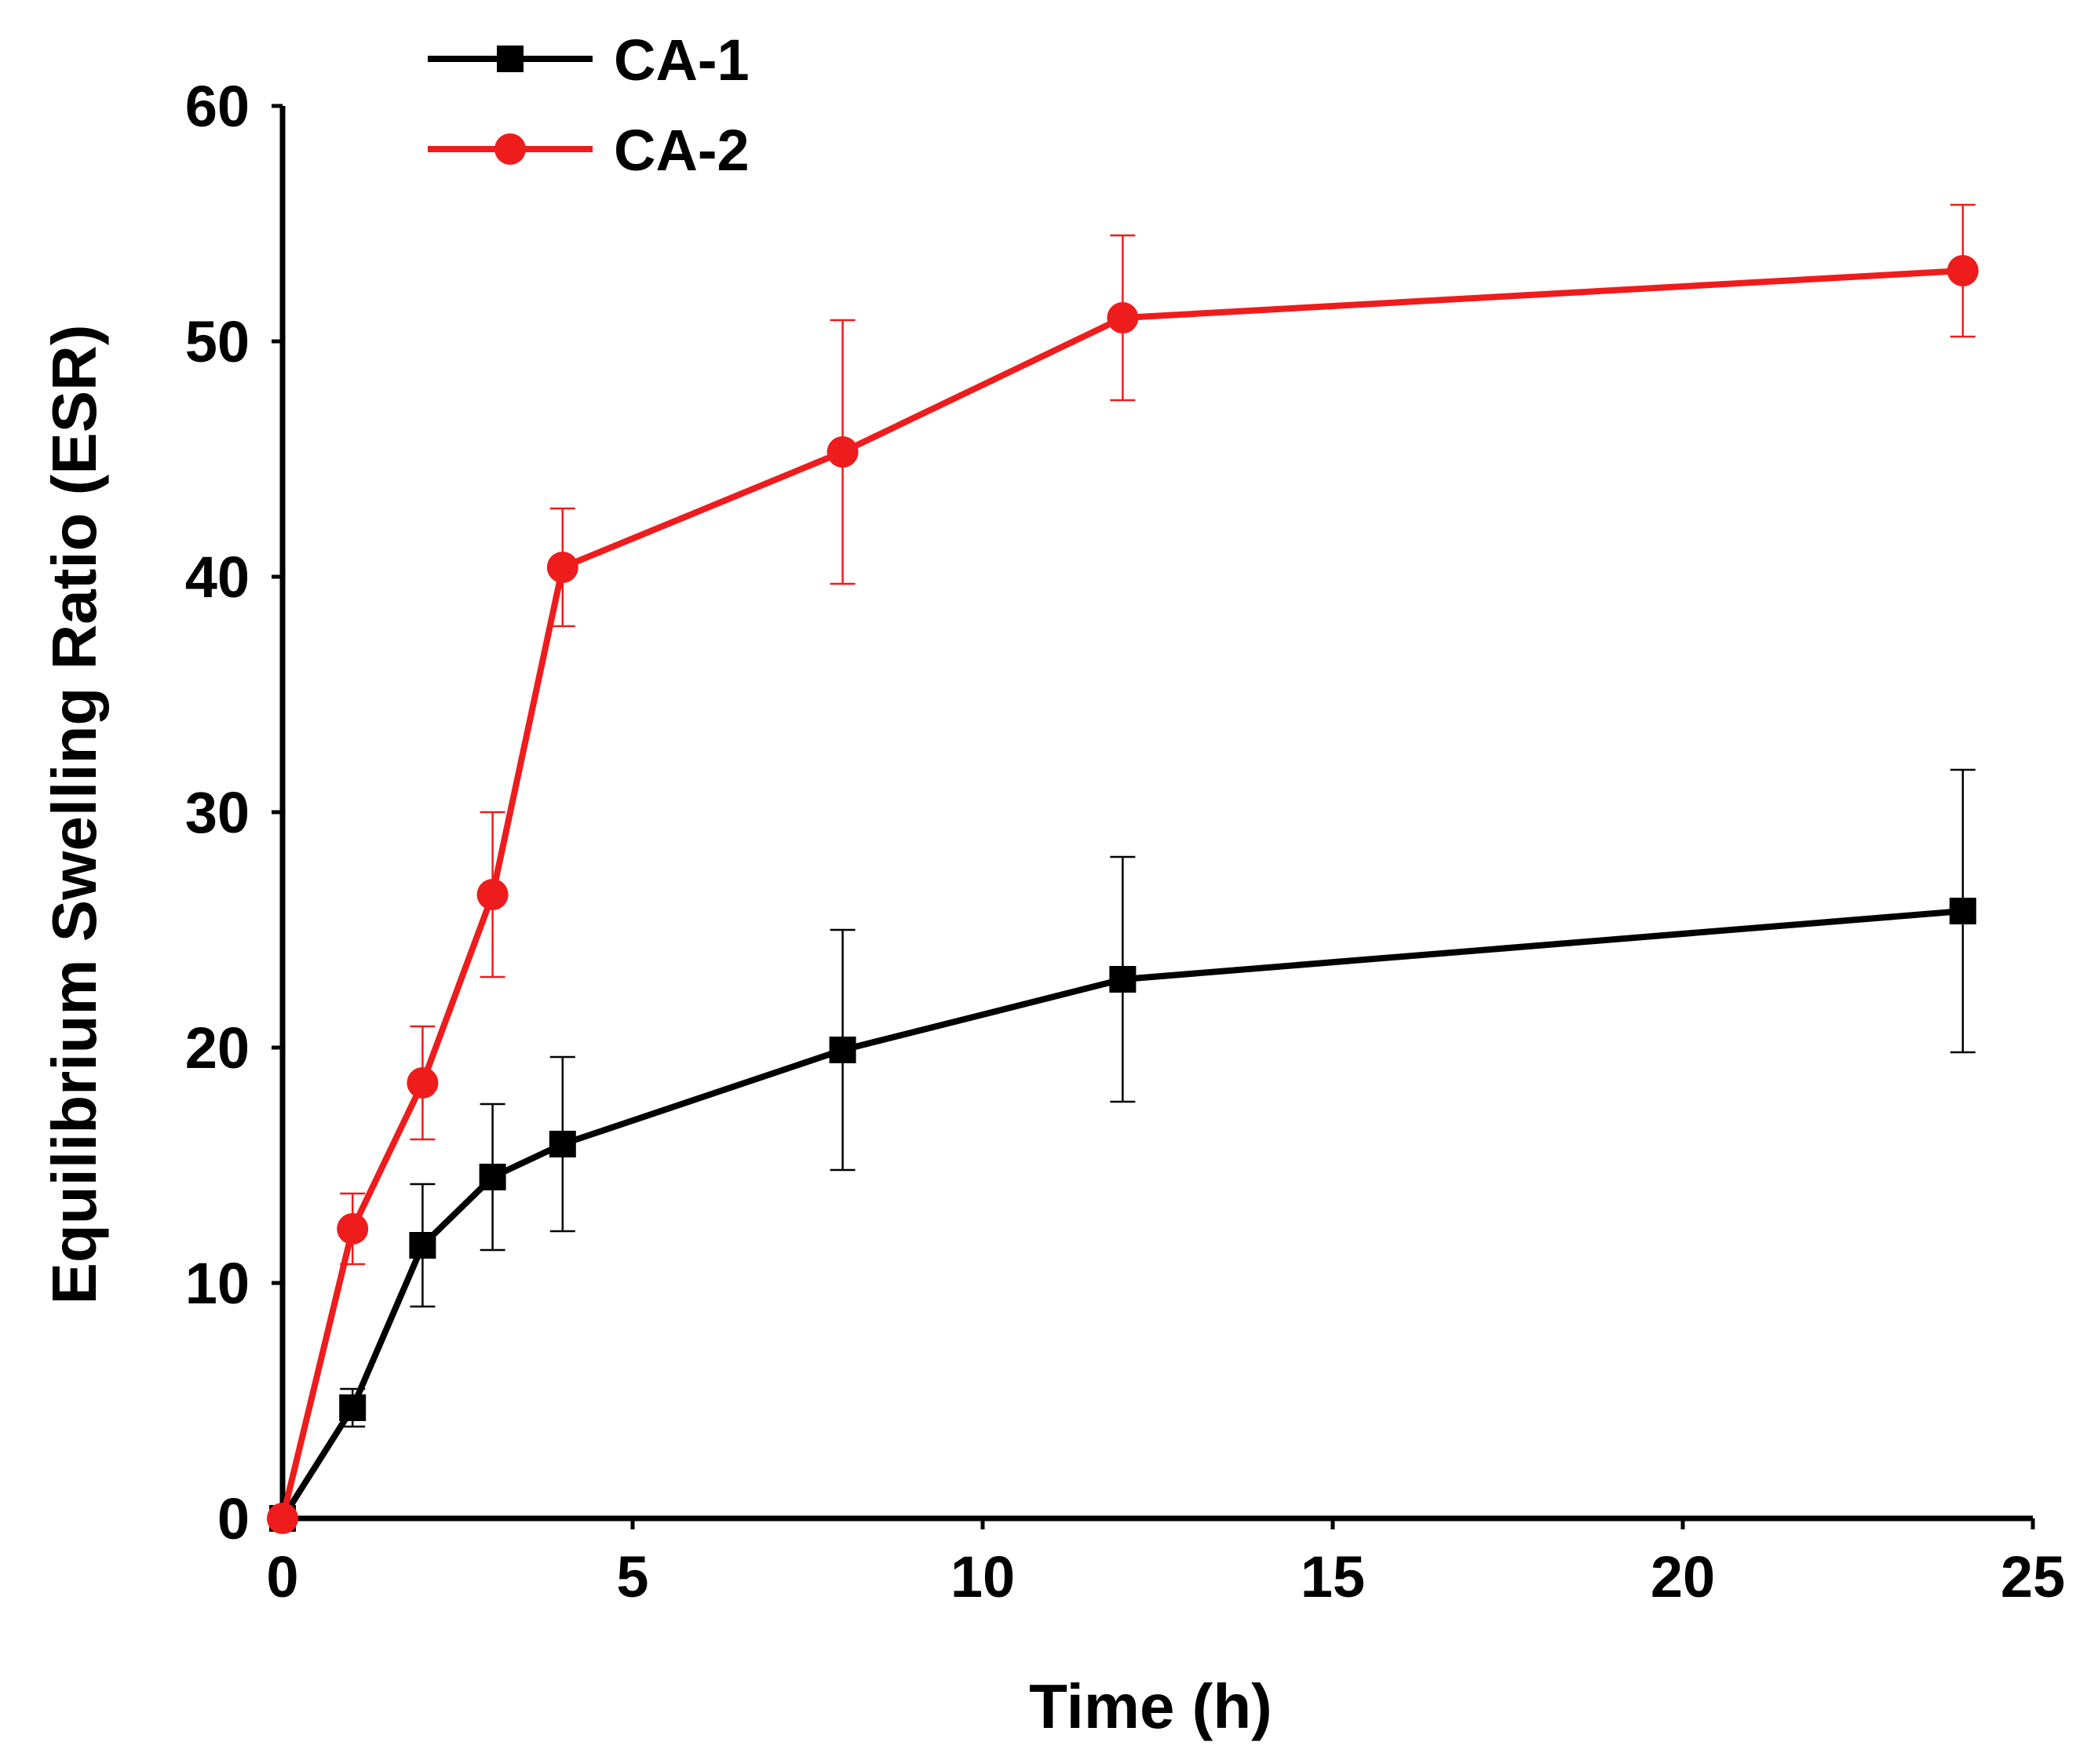 Image resolution: width=2098 pixels, height=1764 pixels. I want to click on x-axis-title: Time (h), so click(1150, 1706).